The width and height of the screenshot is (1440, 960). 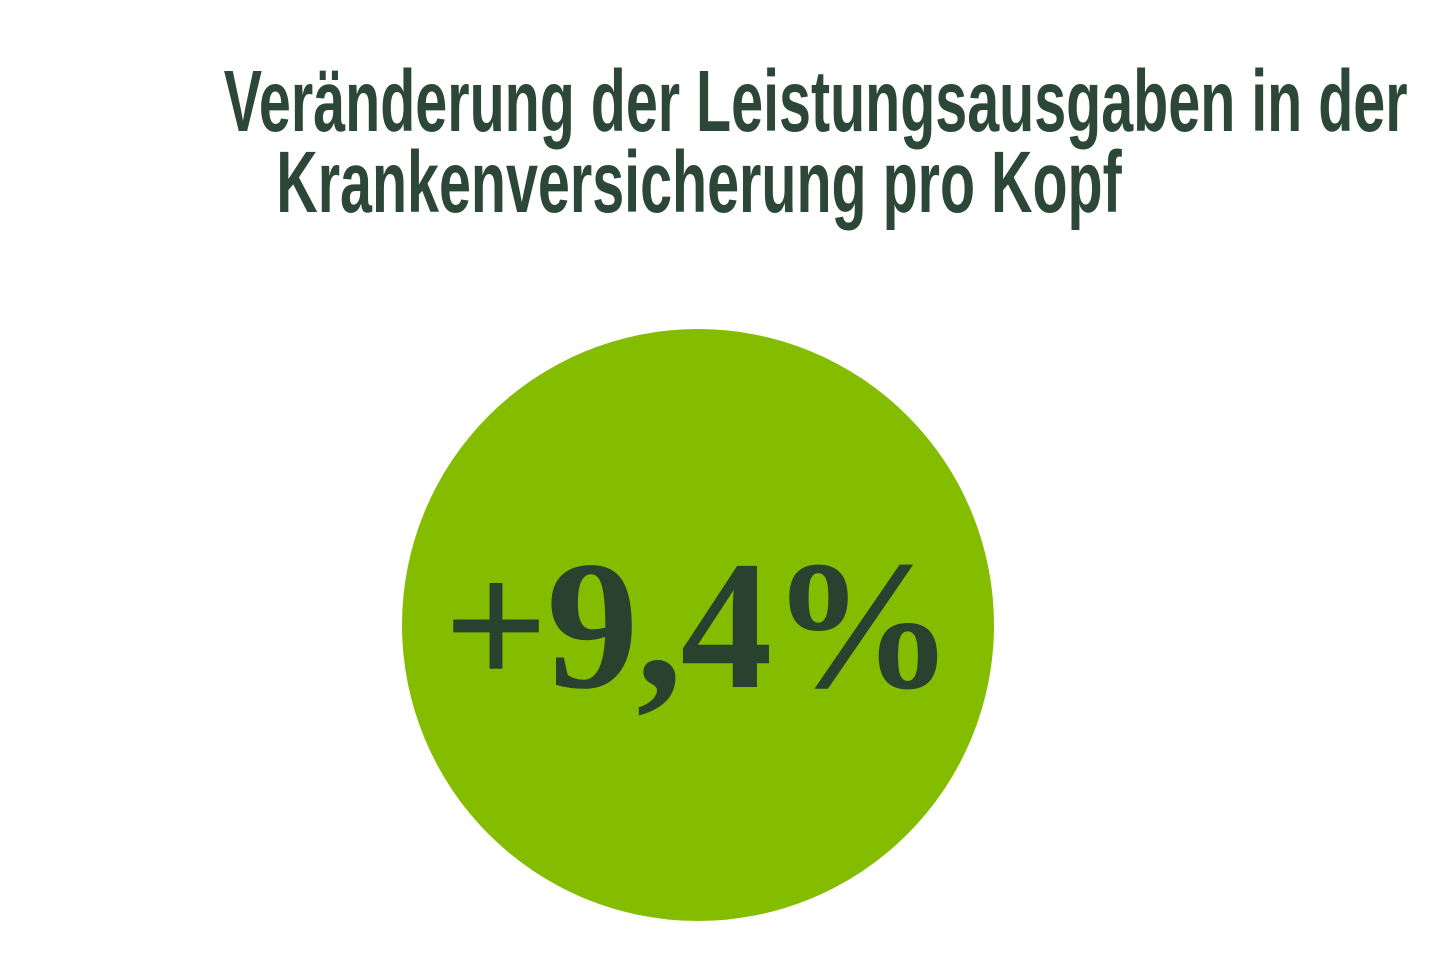 I want to click on kpi-value-label: +9,4%, so click(x=699, y=625).